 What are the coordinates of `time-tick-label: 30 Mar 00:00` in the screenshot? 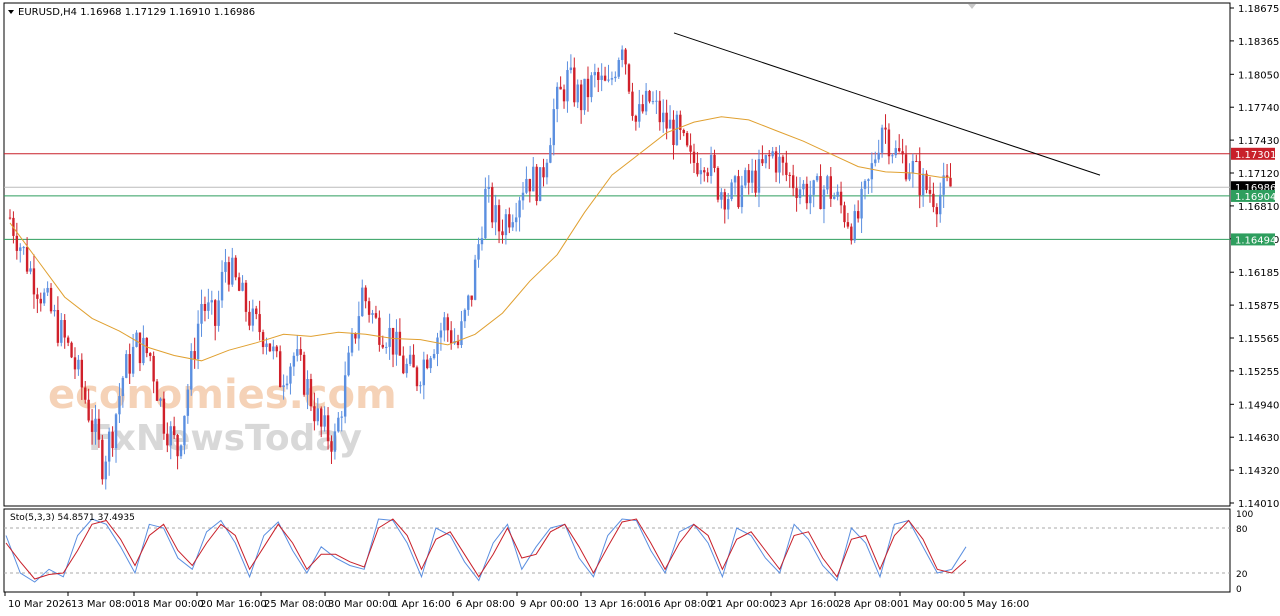 It's located at (361, 604).